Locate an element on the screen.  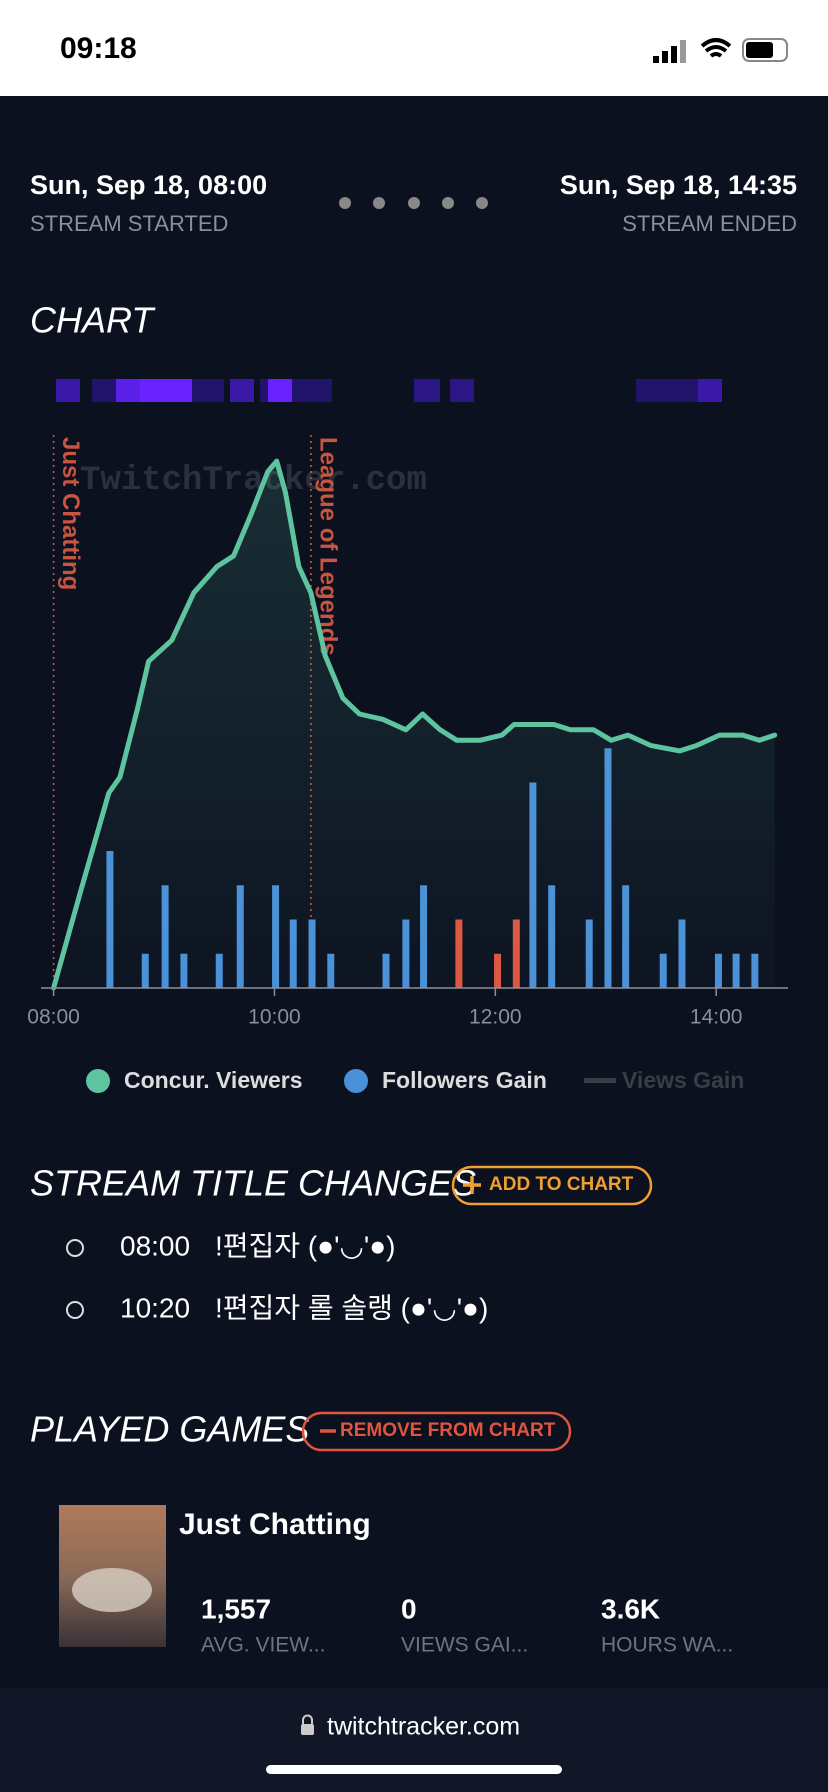
x-tick-label: 08:00 is located at coordinates (53, 1017).